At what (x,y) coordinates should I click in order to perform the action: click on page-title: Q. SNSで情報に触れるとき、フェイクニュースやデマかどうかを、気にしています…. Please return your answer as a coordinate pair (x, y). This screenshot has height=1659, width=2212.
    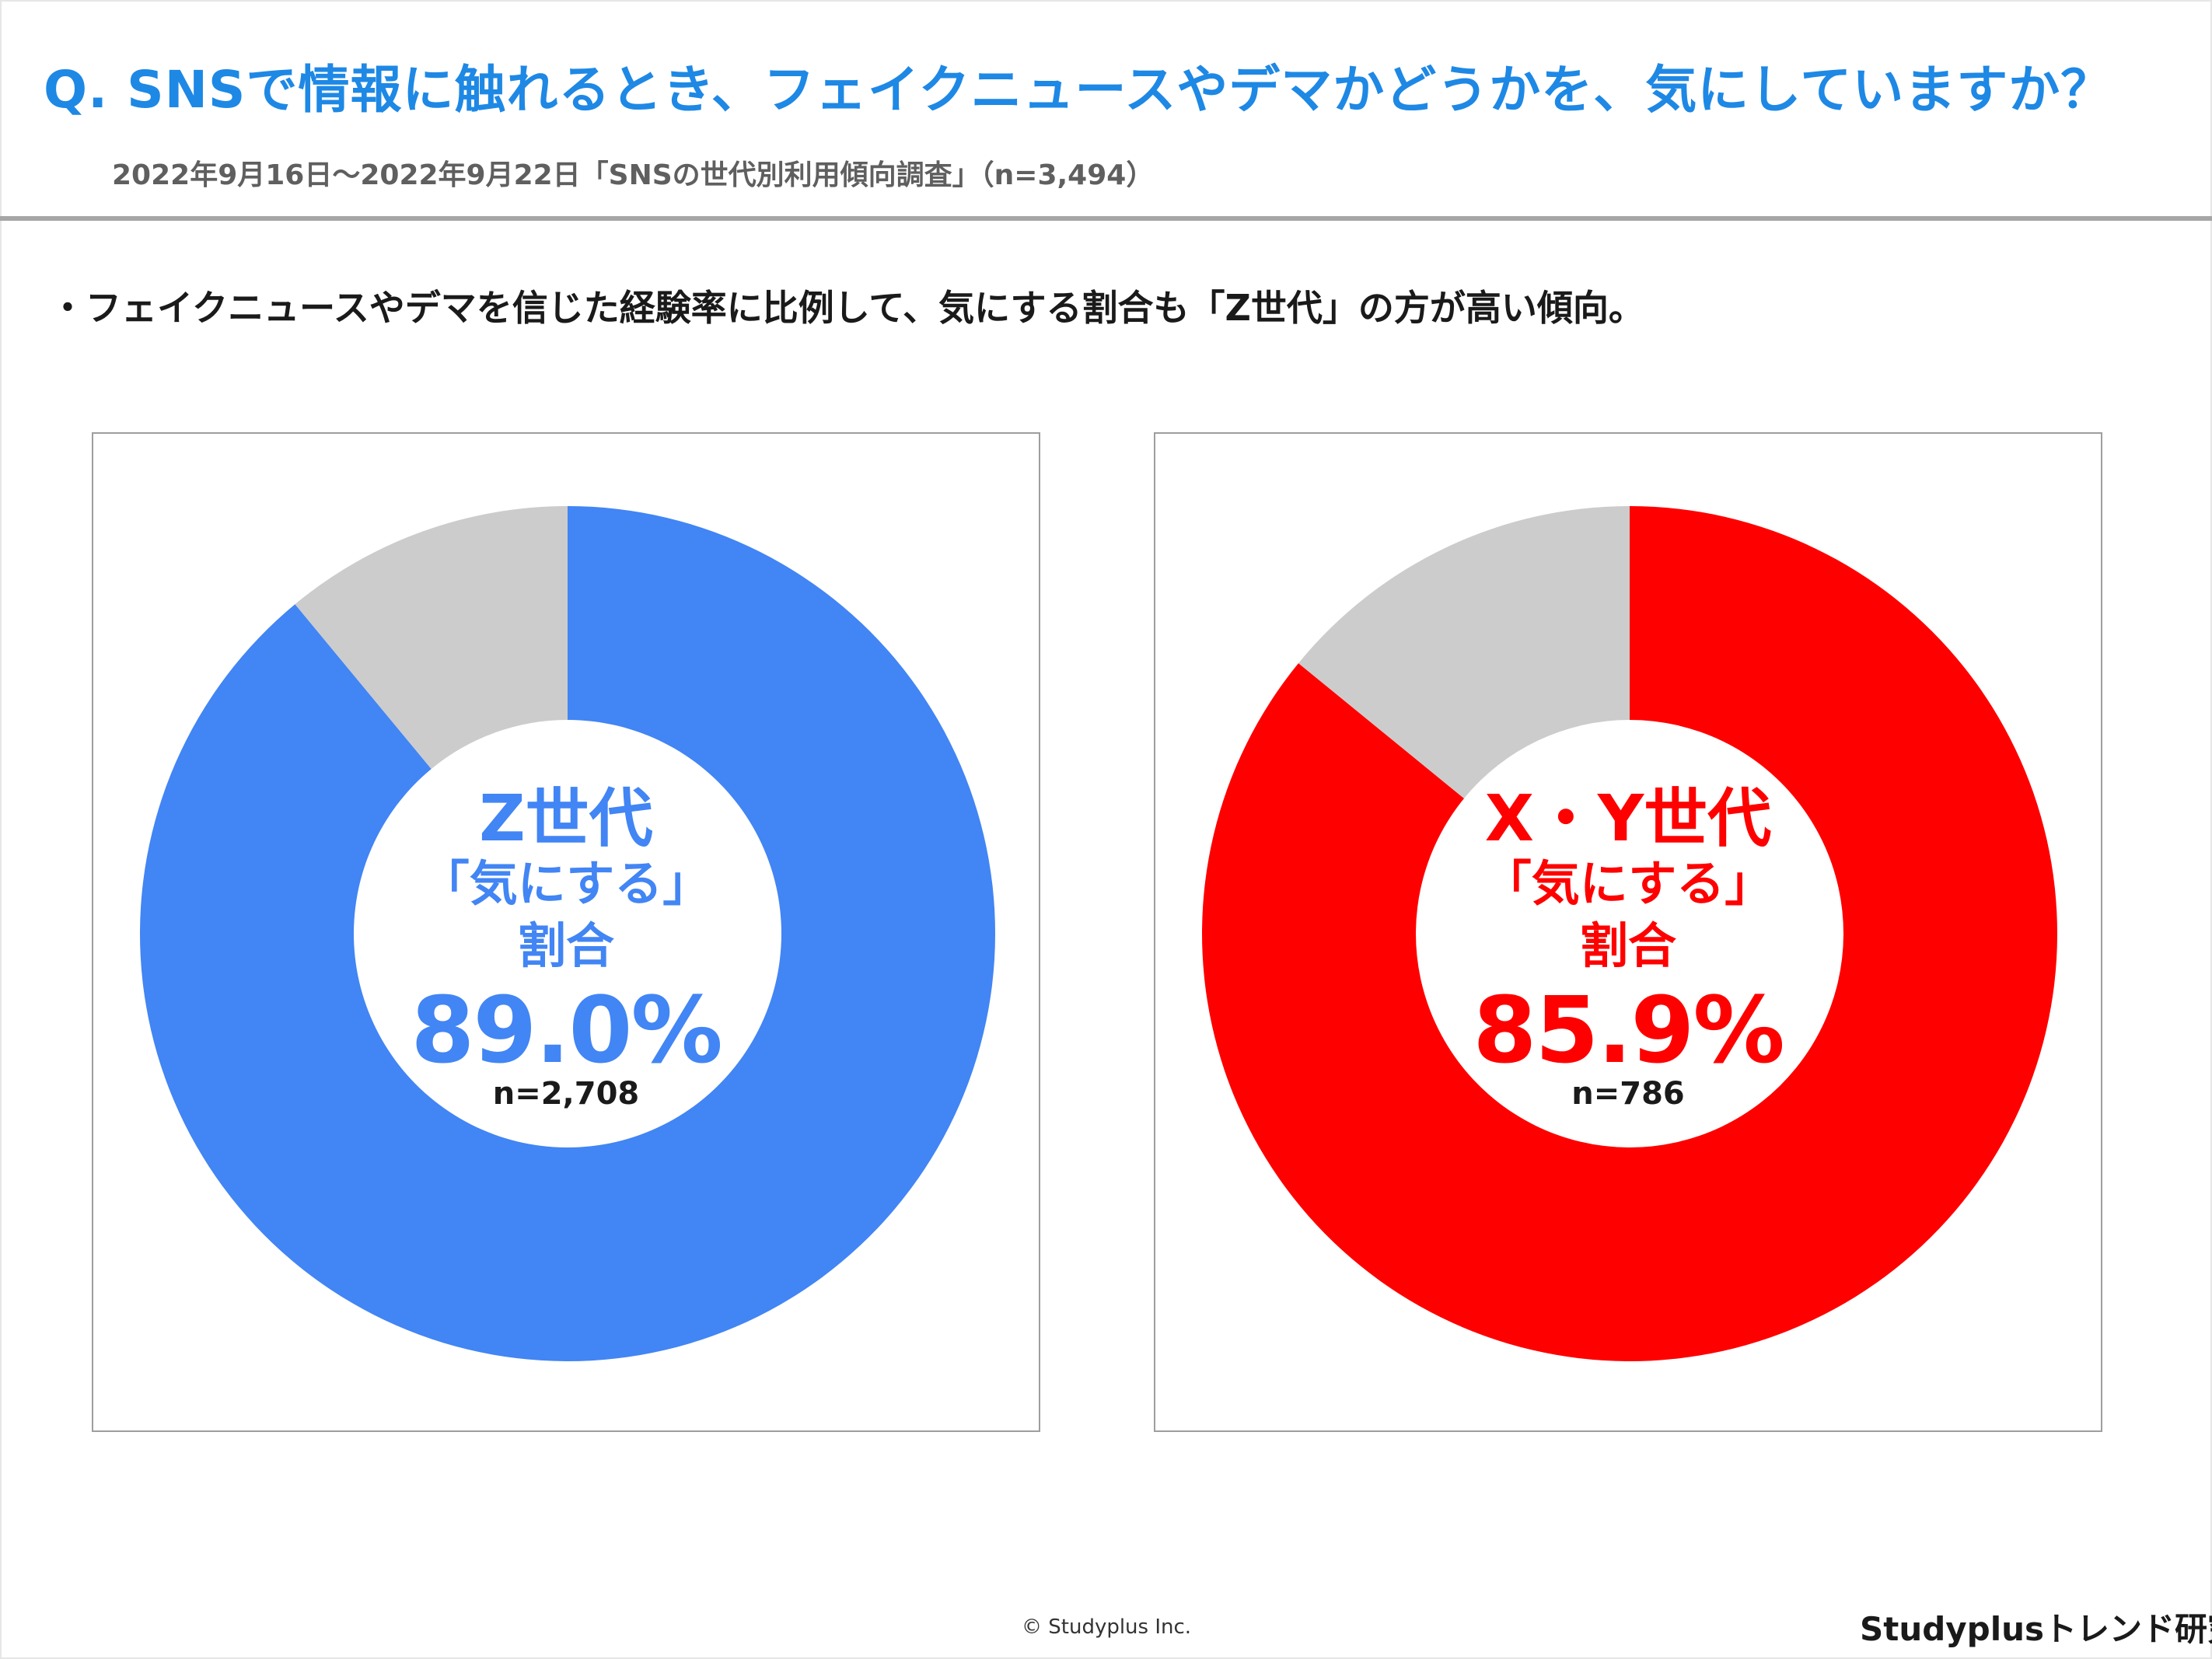
    Looking at the image, I should click on (1078, 90).